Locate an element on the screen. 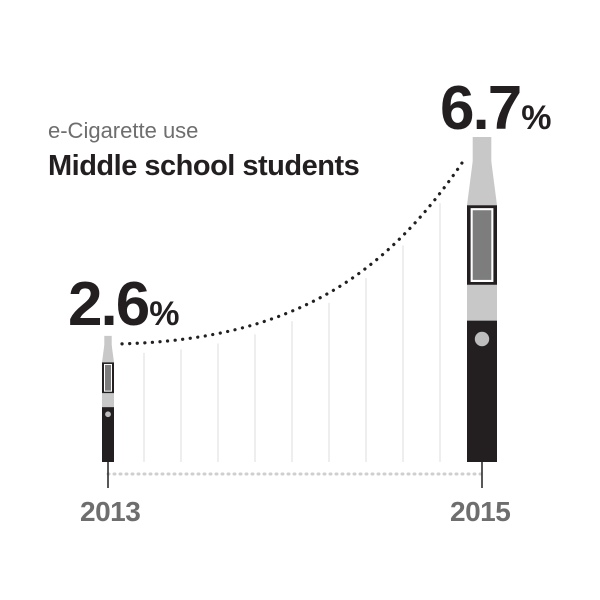 This screenshot has height=600, width=600. bar-2015-button is located at coordinates (482, 339).